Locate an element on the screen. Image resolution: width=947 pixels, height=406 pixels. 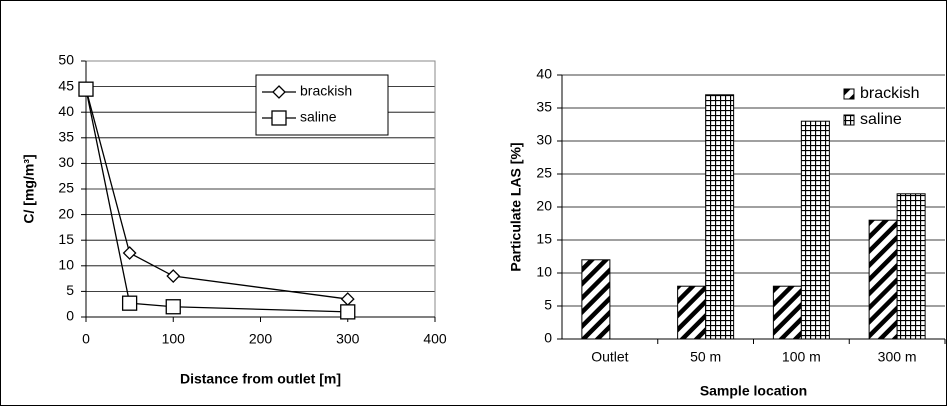
x-tick-label: 50 m is located at coordinates (705, 357).